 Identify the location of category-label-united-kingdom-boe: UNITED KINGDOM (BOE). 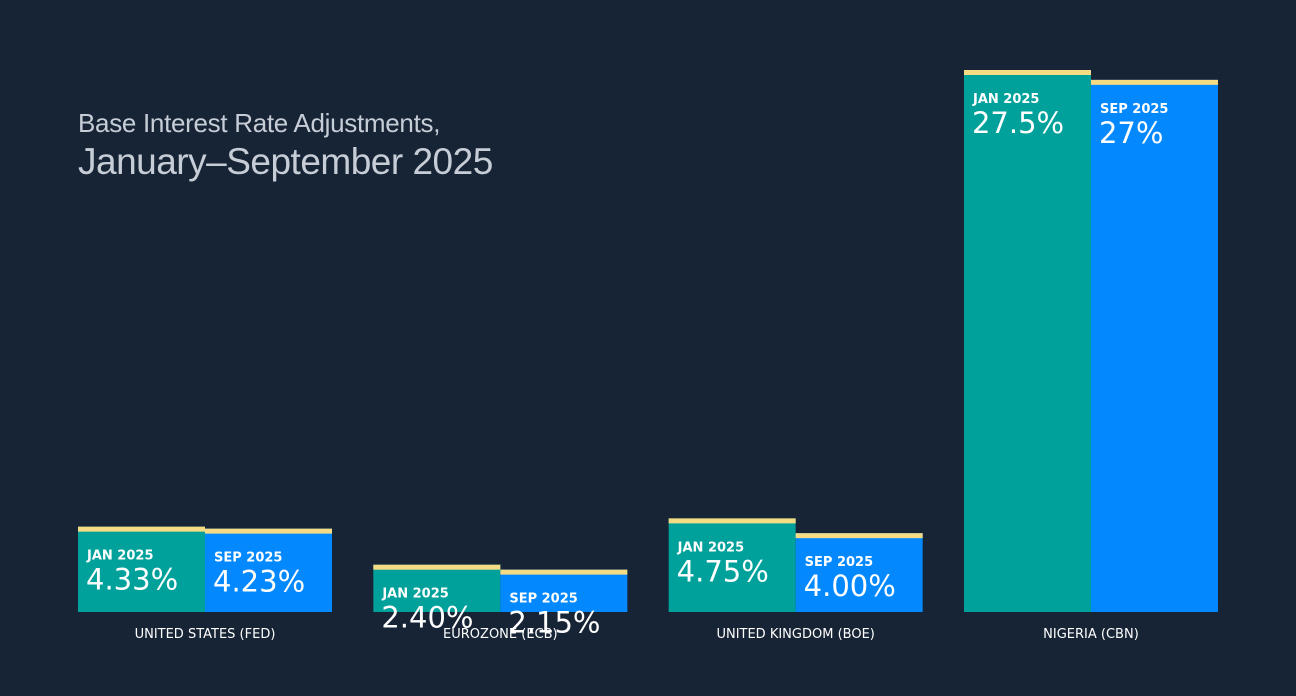
(795, 634).